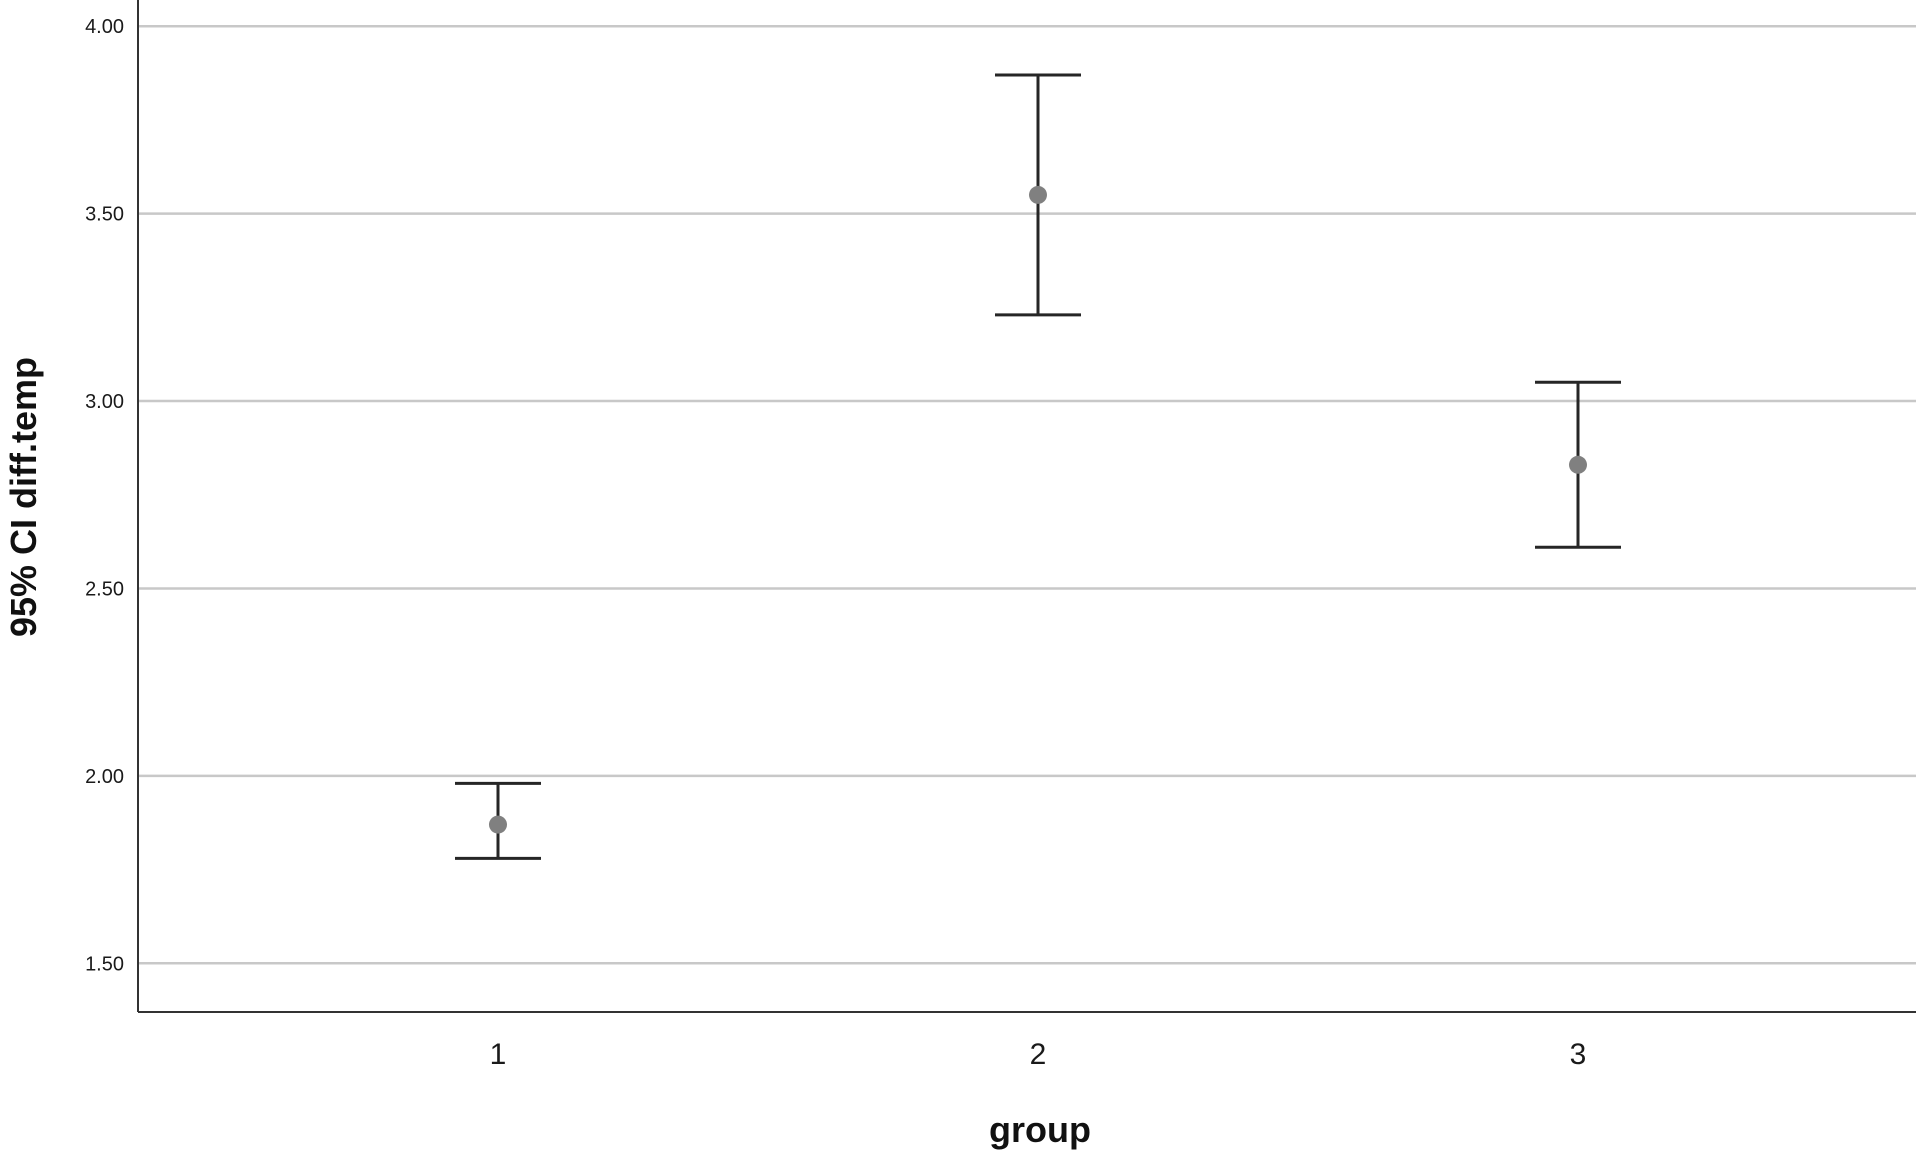 The width and height of the screenshot is (1916, 1155). What do you see at coordinates (104, 402) in the screenshot?
I see `y-tick-label: 3.00` at bounding box center [104, 402].